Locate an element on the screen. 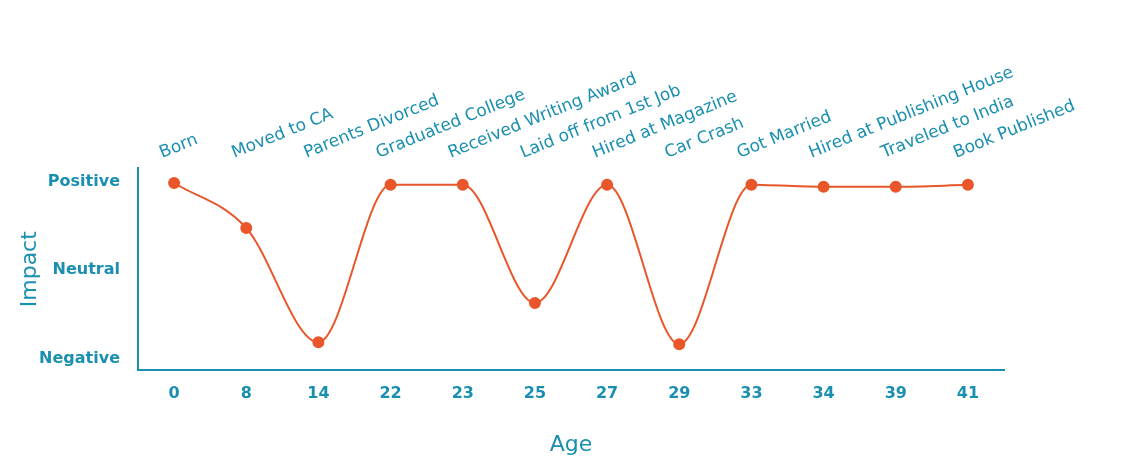 Image resolution: width=1122 pixels, height=475 pixels. x-axis-title: Age is located at coordinates (571, 443).